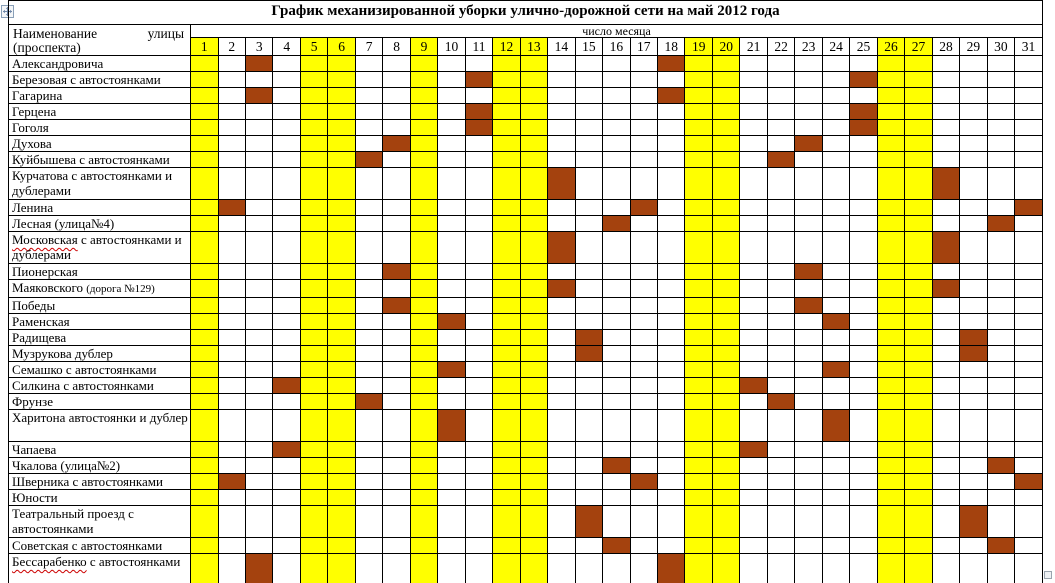 Image resolution: width=1055 pixels, height=583 pixels. What do you see at coordinates (891, 46) in the screenshot?
I see `day-header-26: 26` at bounding box center [891, 46].